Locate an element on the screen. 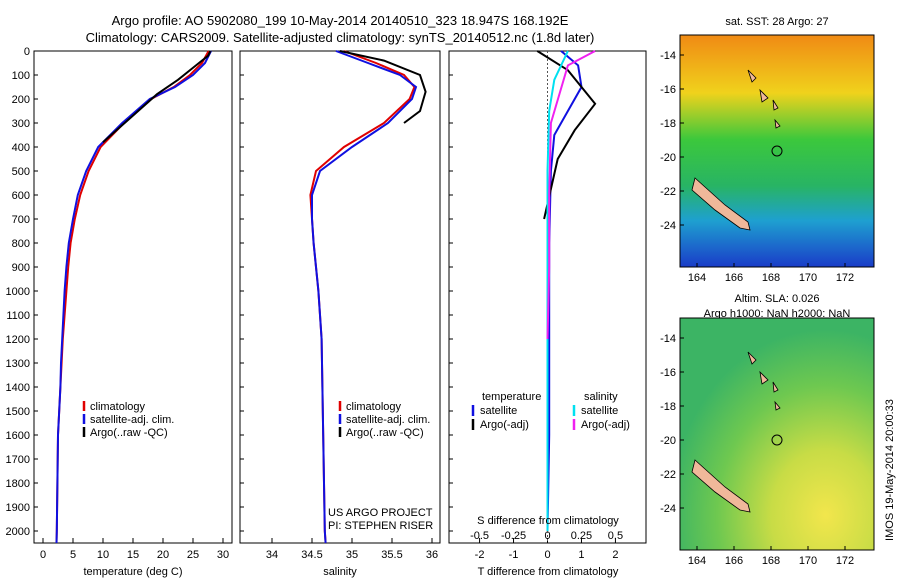 The image size is (900, 585). x-top-tick-label: 0.5 is located at coordinates (615, 536).